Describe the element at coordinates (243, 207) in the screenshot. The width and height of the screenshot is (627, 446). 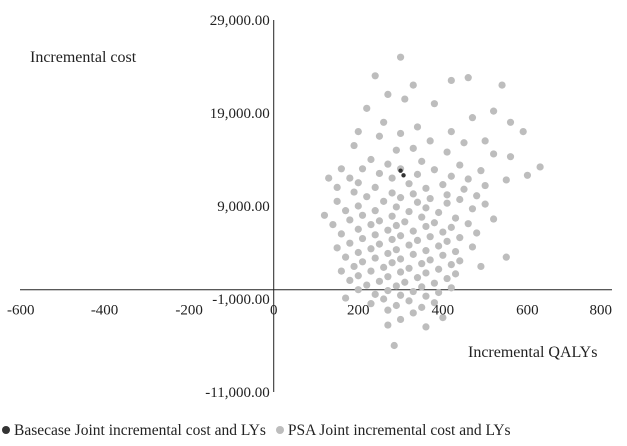
I see `y-tick-label: 9,000.00` at that location.